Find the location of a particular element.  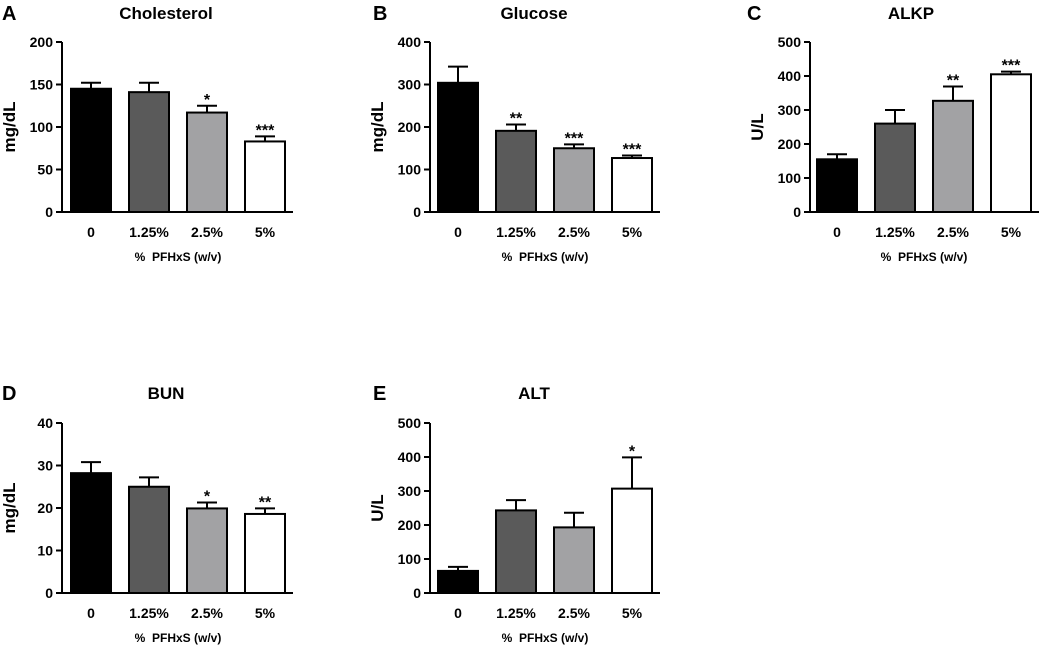

panel-letter: E is located at coordinates (379, 394).